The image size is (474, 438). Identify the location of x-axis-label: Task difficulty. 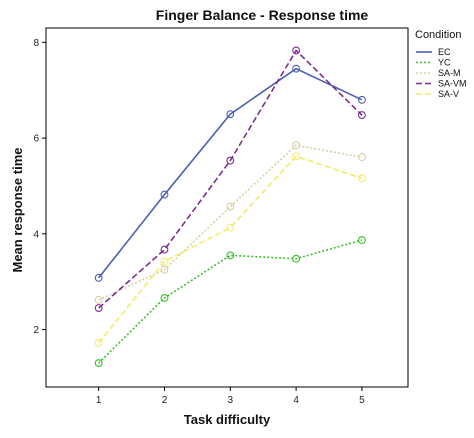
(227, 419).